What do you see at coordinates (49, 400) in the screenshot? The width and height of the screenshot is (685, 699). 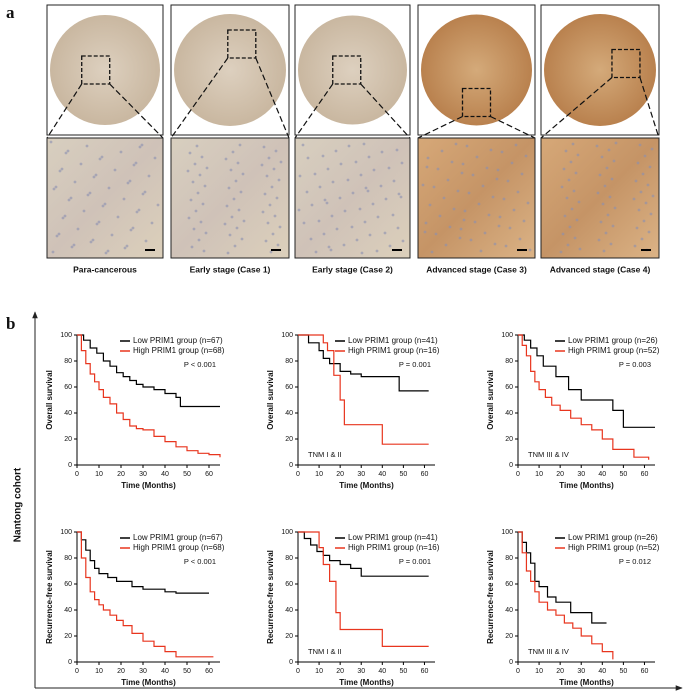 I see `y-axis-label: Overall survival` at bounding box center [49, 400].